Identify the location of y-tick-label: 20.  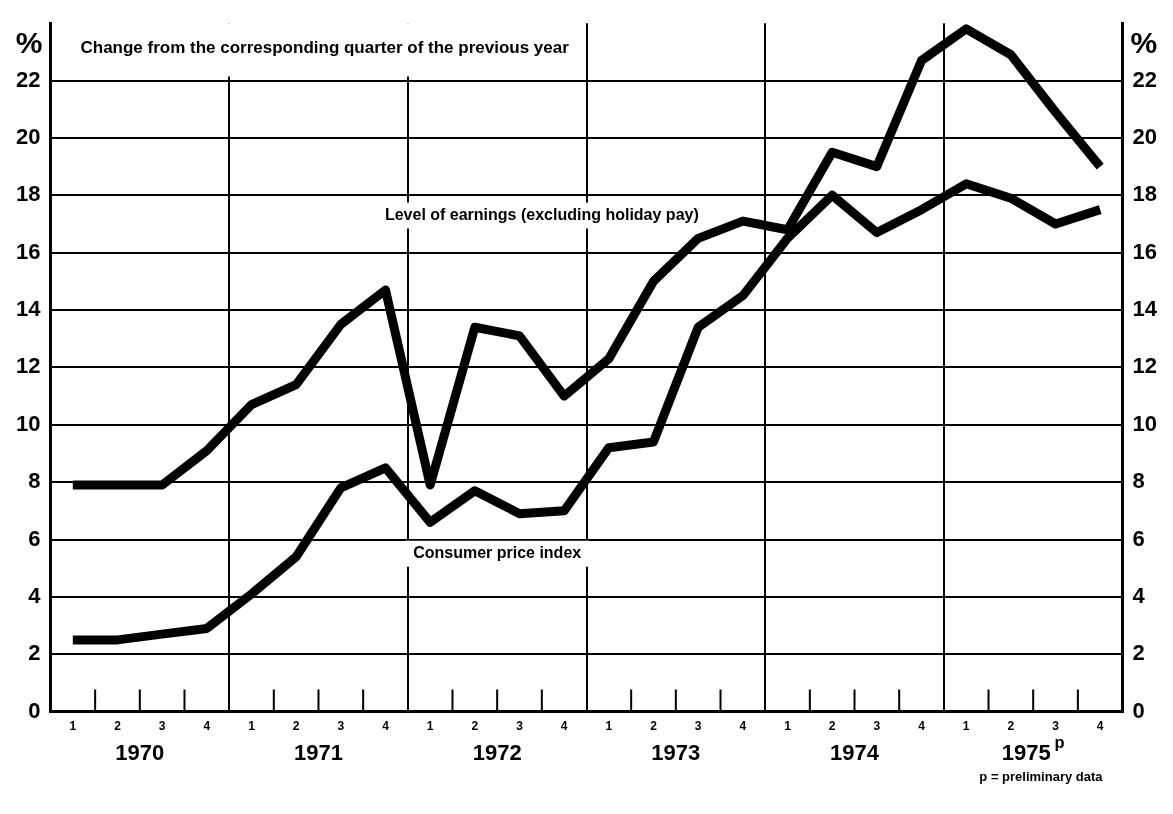
(28, 136).